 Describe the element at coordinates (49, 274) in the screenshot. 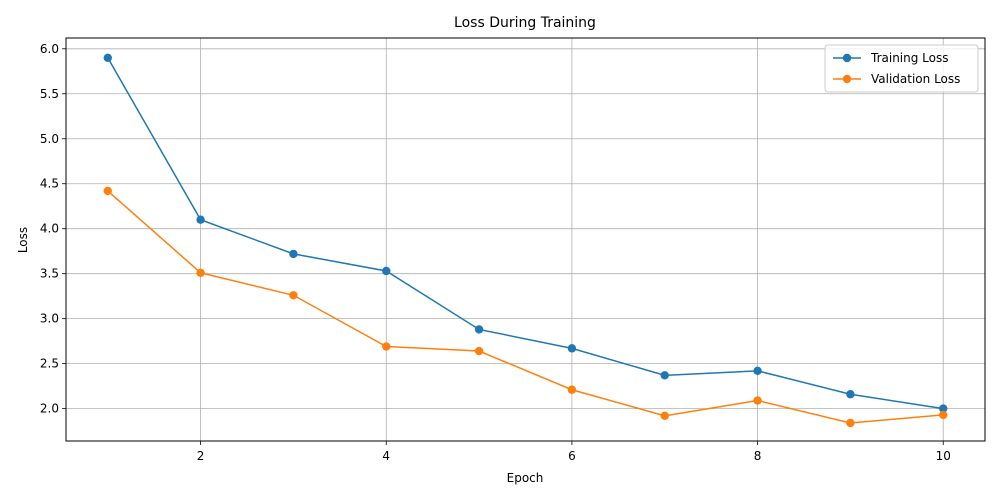

I see `y-tick-label: 3.5` at that location.